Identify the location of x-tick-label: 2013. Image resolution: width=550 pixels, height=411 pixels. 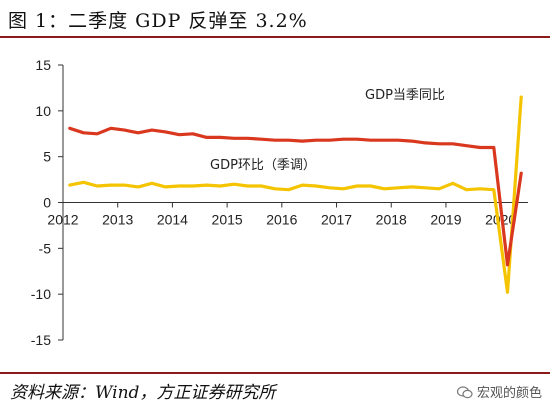
(117, 220).